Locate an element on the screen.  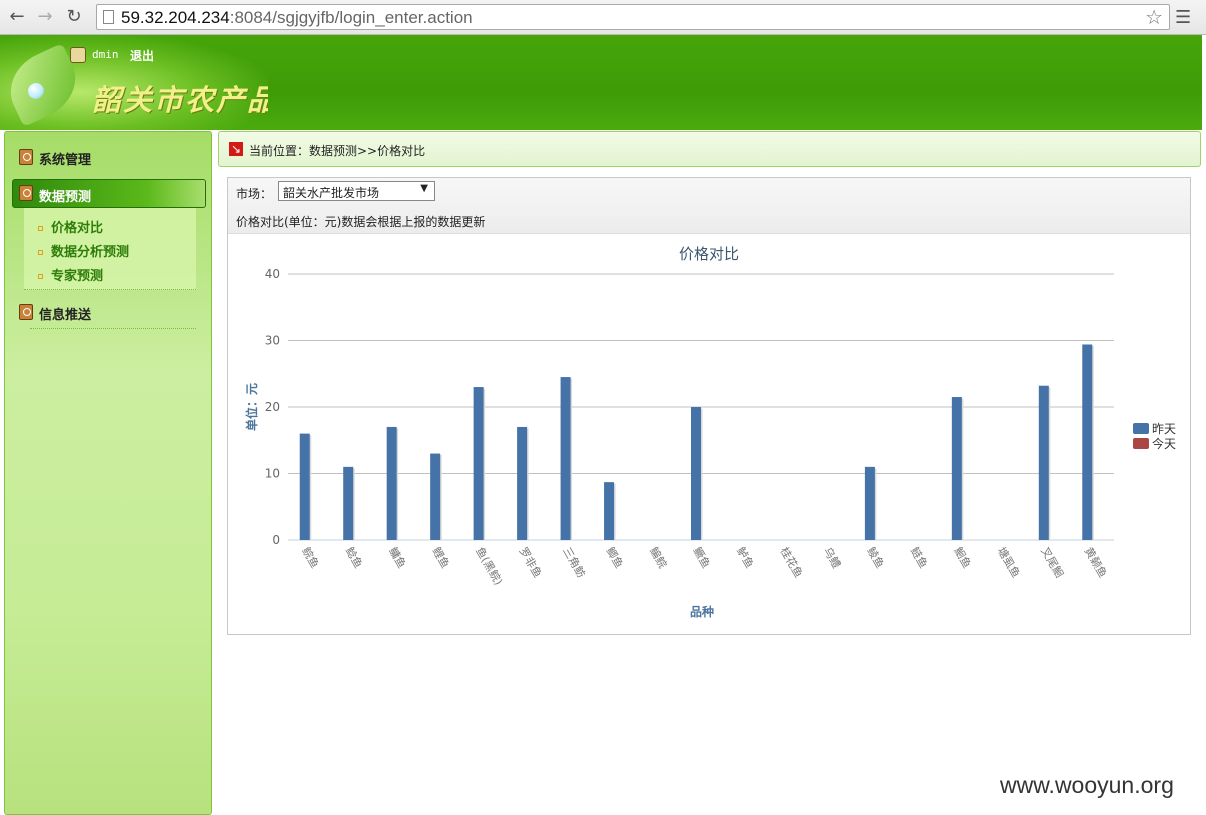
header-banner-art is located at coordinates (134, 82).